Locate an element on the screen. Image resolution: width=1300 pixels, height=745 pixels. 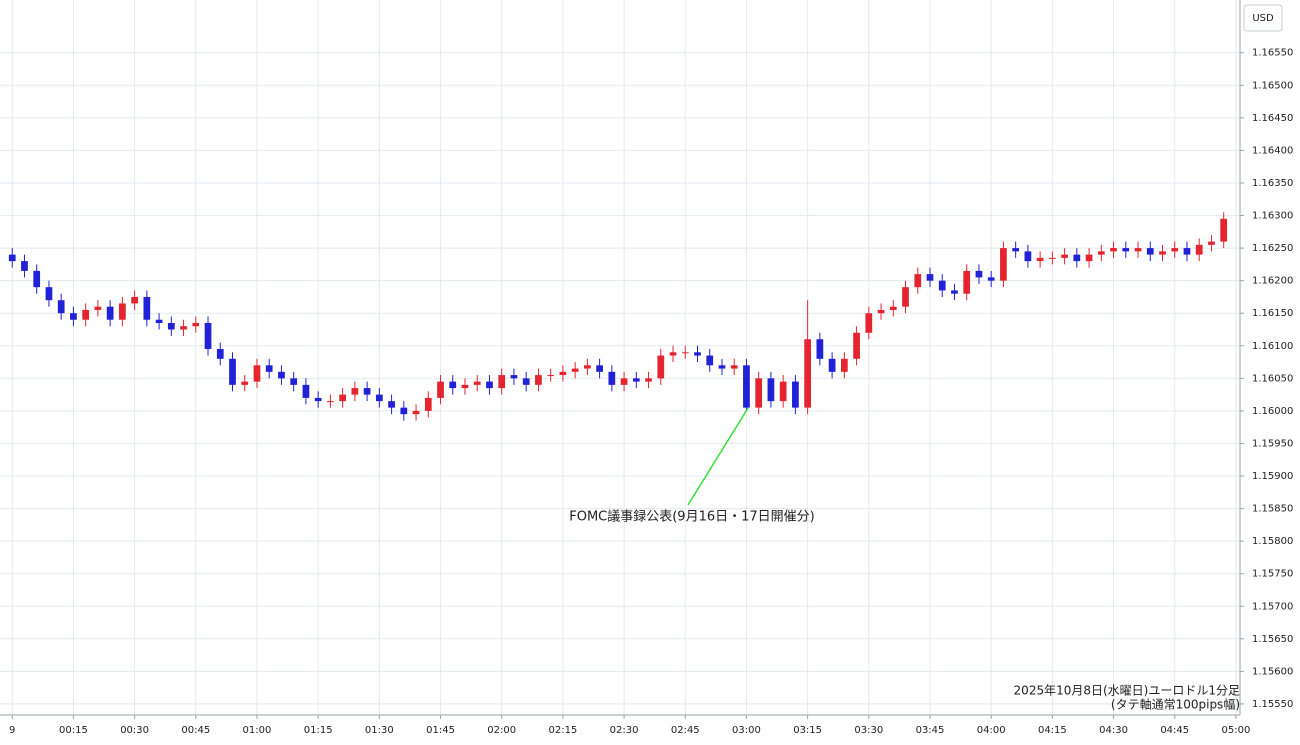
x-tick-label: 00:30 is located at coordinates (134, 730).